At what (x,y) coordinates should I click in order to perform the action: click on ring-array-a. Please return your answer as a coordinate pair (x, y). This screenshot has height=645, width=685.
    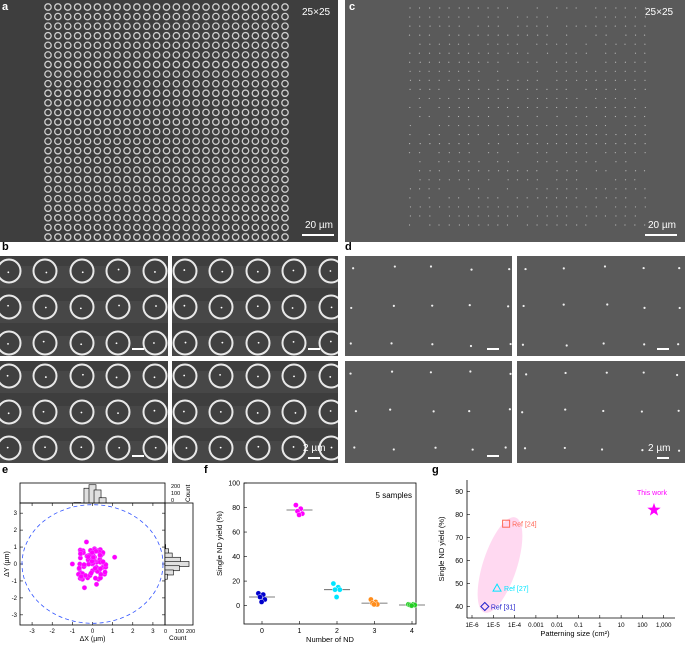
    Looking at the image, I should click on (166, 122).